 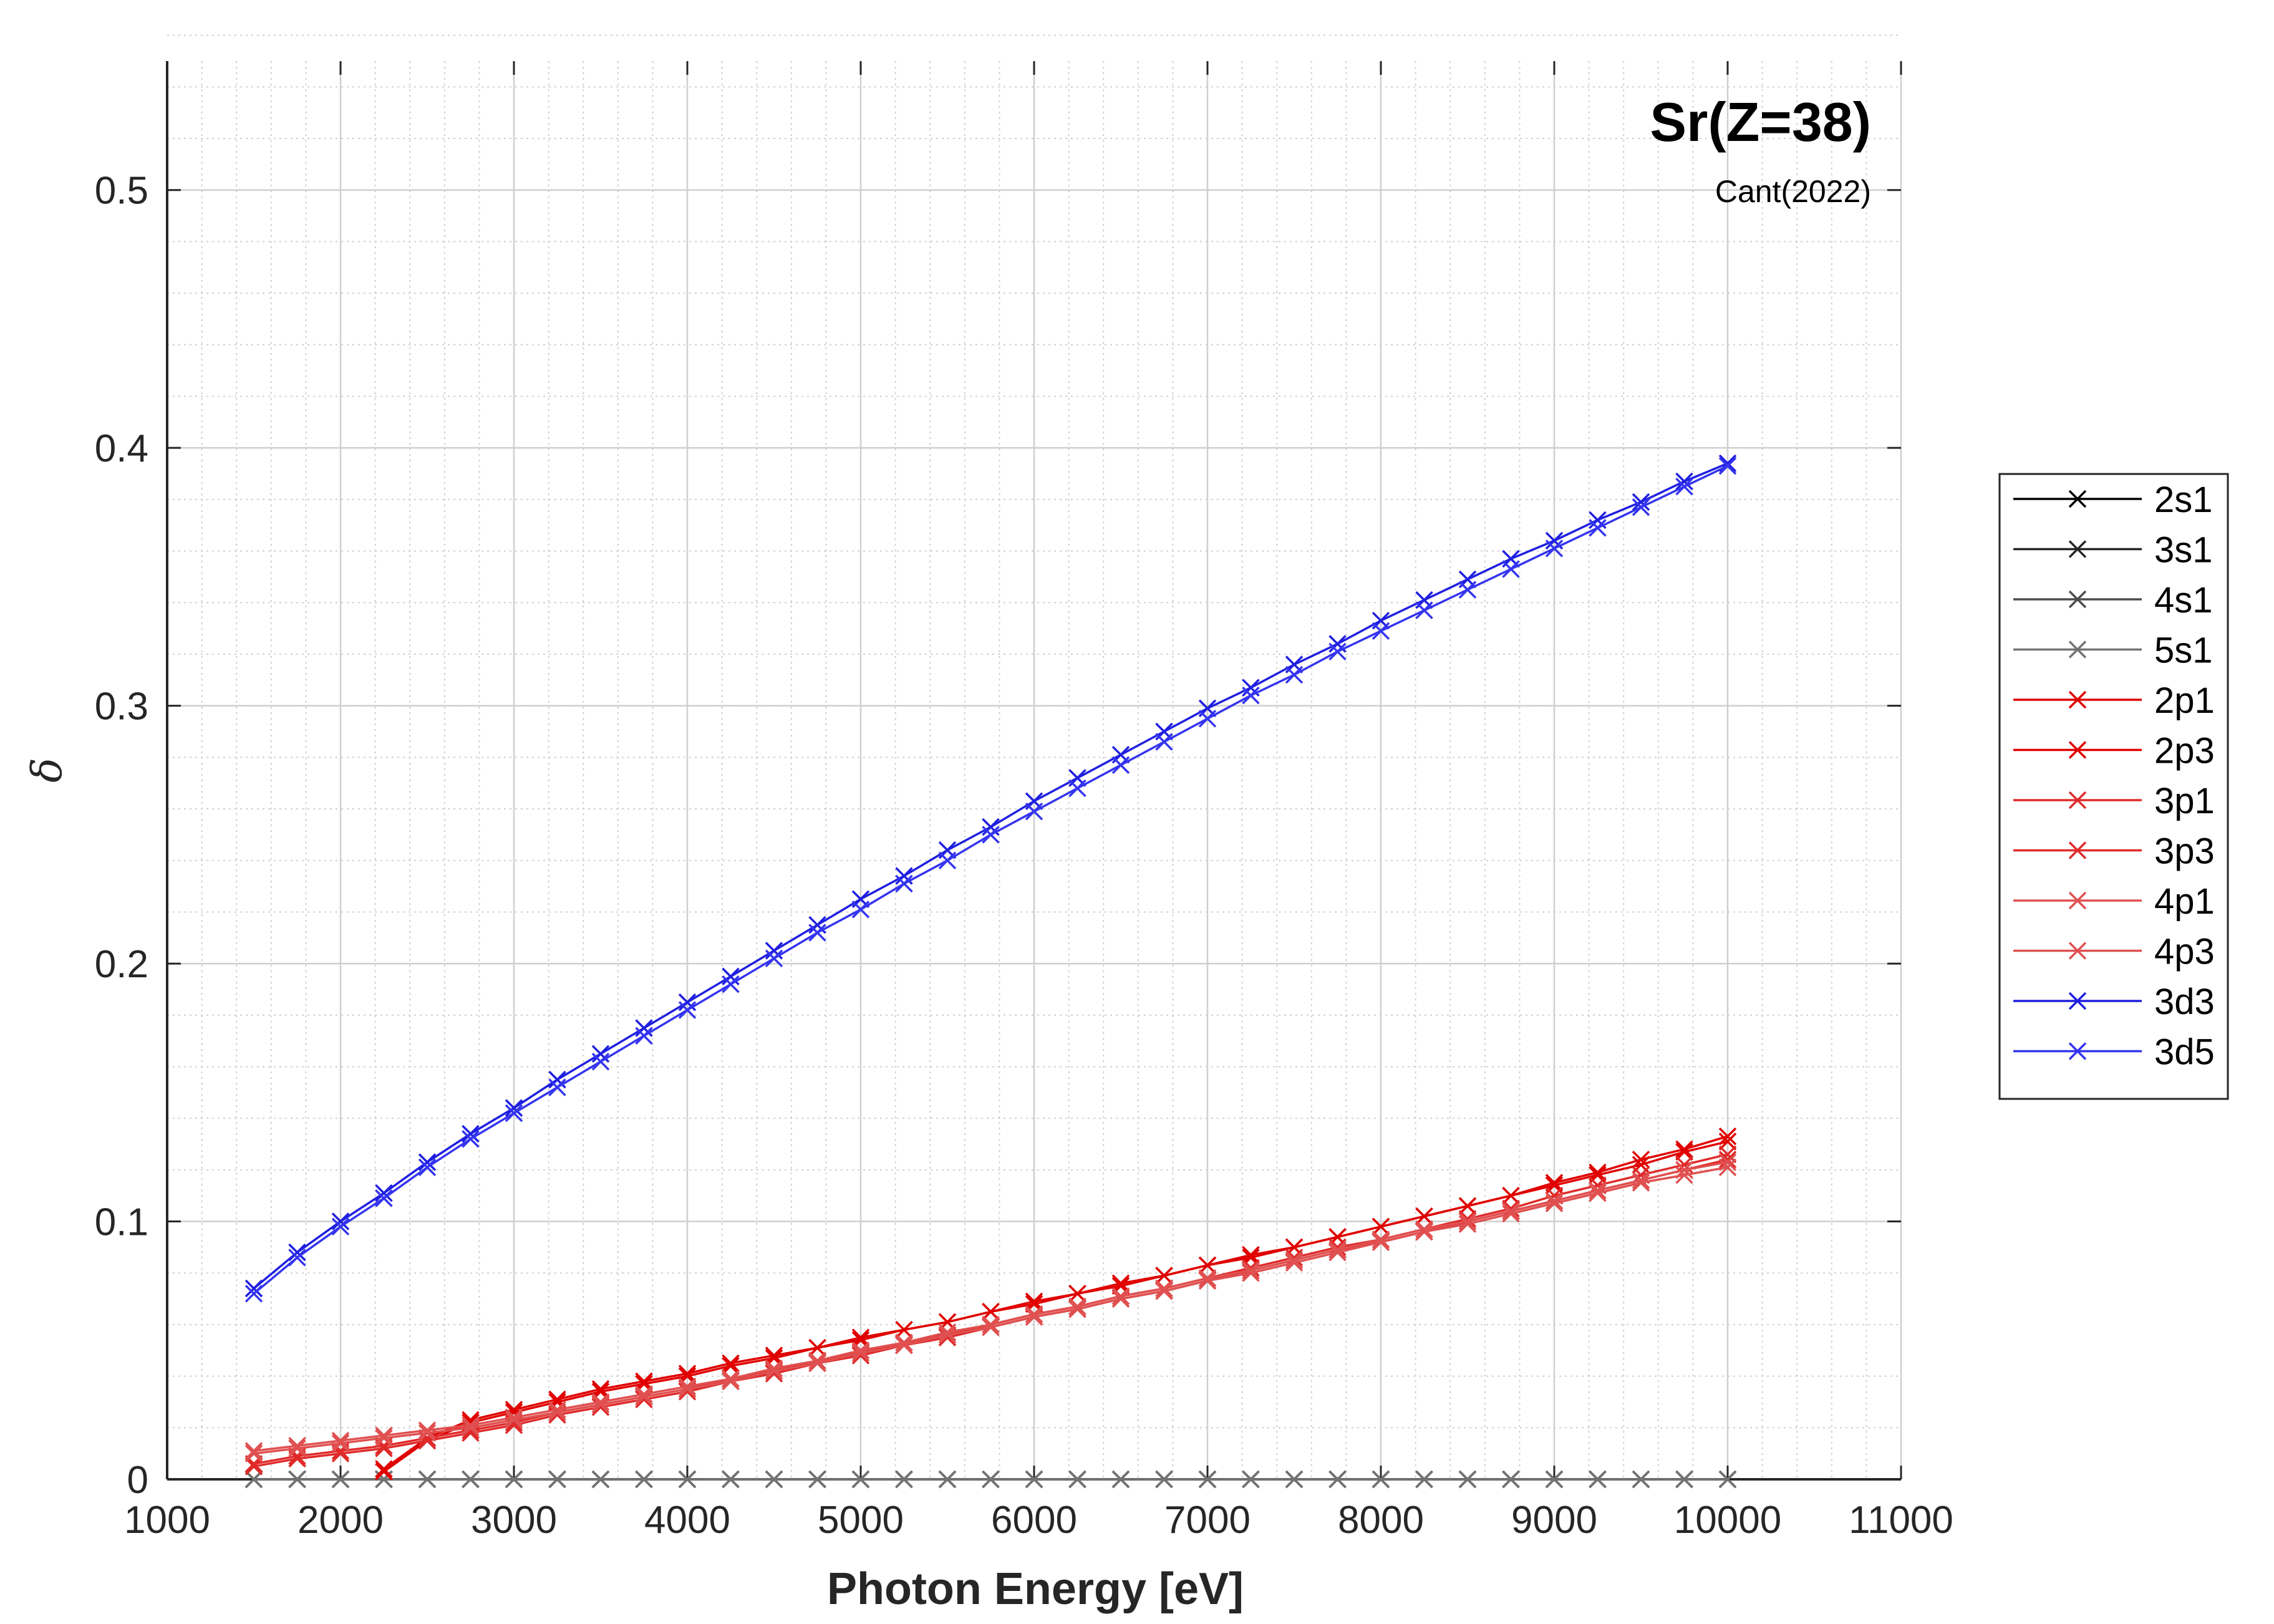 I want to click on y-tick-label: 0.2, so click(x=121, y=964).